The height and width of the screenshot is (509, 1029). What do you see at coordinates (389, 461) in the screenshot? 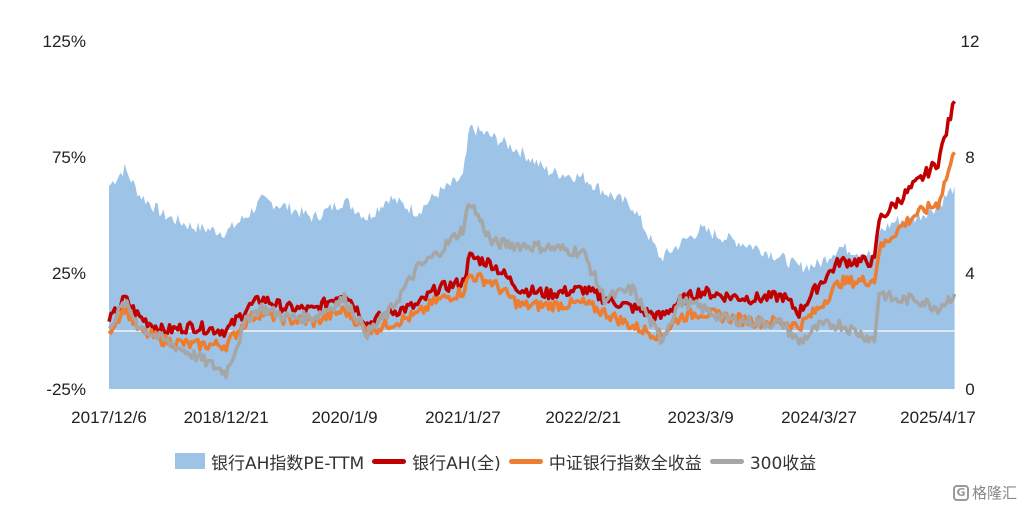
I see `legend-swatch-bank-ah` at bounding box center [389, 461].